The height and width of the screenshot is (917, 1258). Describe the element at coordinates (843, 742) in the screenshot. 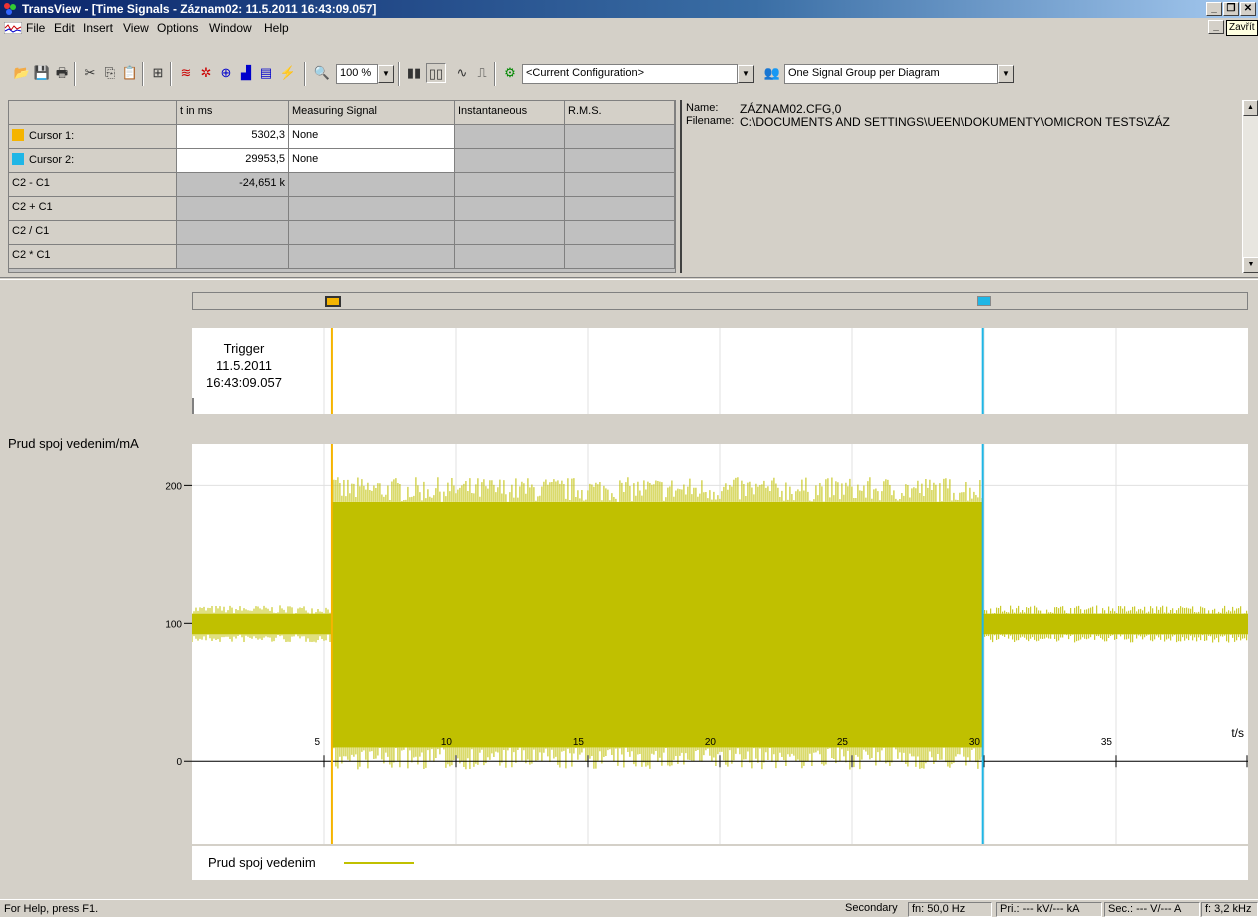

I see `x-tick-label: 25` at that location.